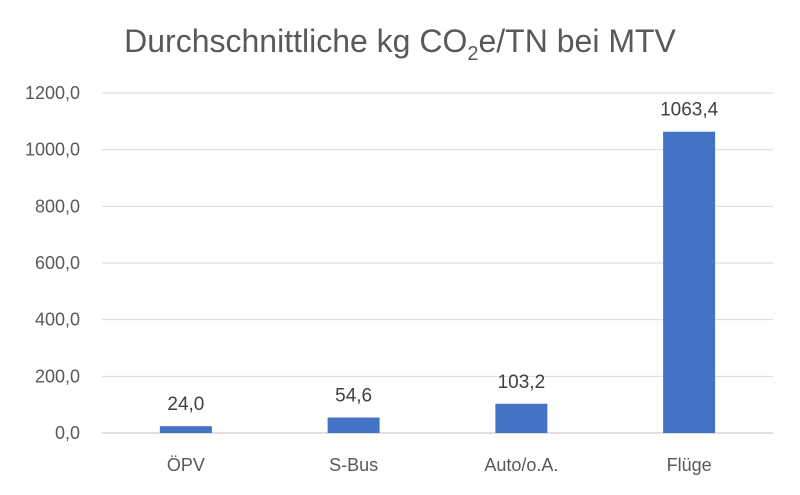  Describe the element at coordinates (57, 320) in the screenshot. I see `y-tick-label: 400,0` at that location.